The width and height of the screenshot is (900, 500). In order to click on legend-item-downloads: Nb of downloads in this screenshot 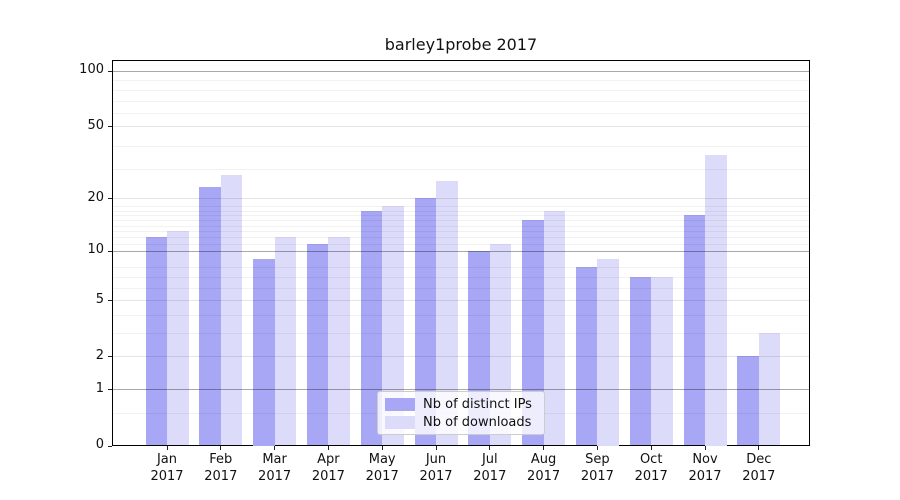, I will do `click(461, 422)`.